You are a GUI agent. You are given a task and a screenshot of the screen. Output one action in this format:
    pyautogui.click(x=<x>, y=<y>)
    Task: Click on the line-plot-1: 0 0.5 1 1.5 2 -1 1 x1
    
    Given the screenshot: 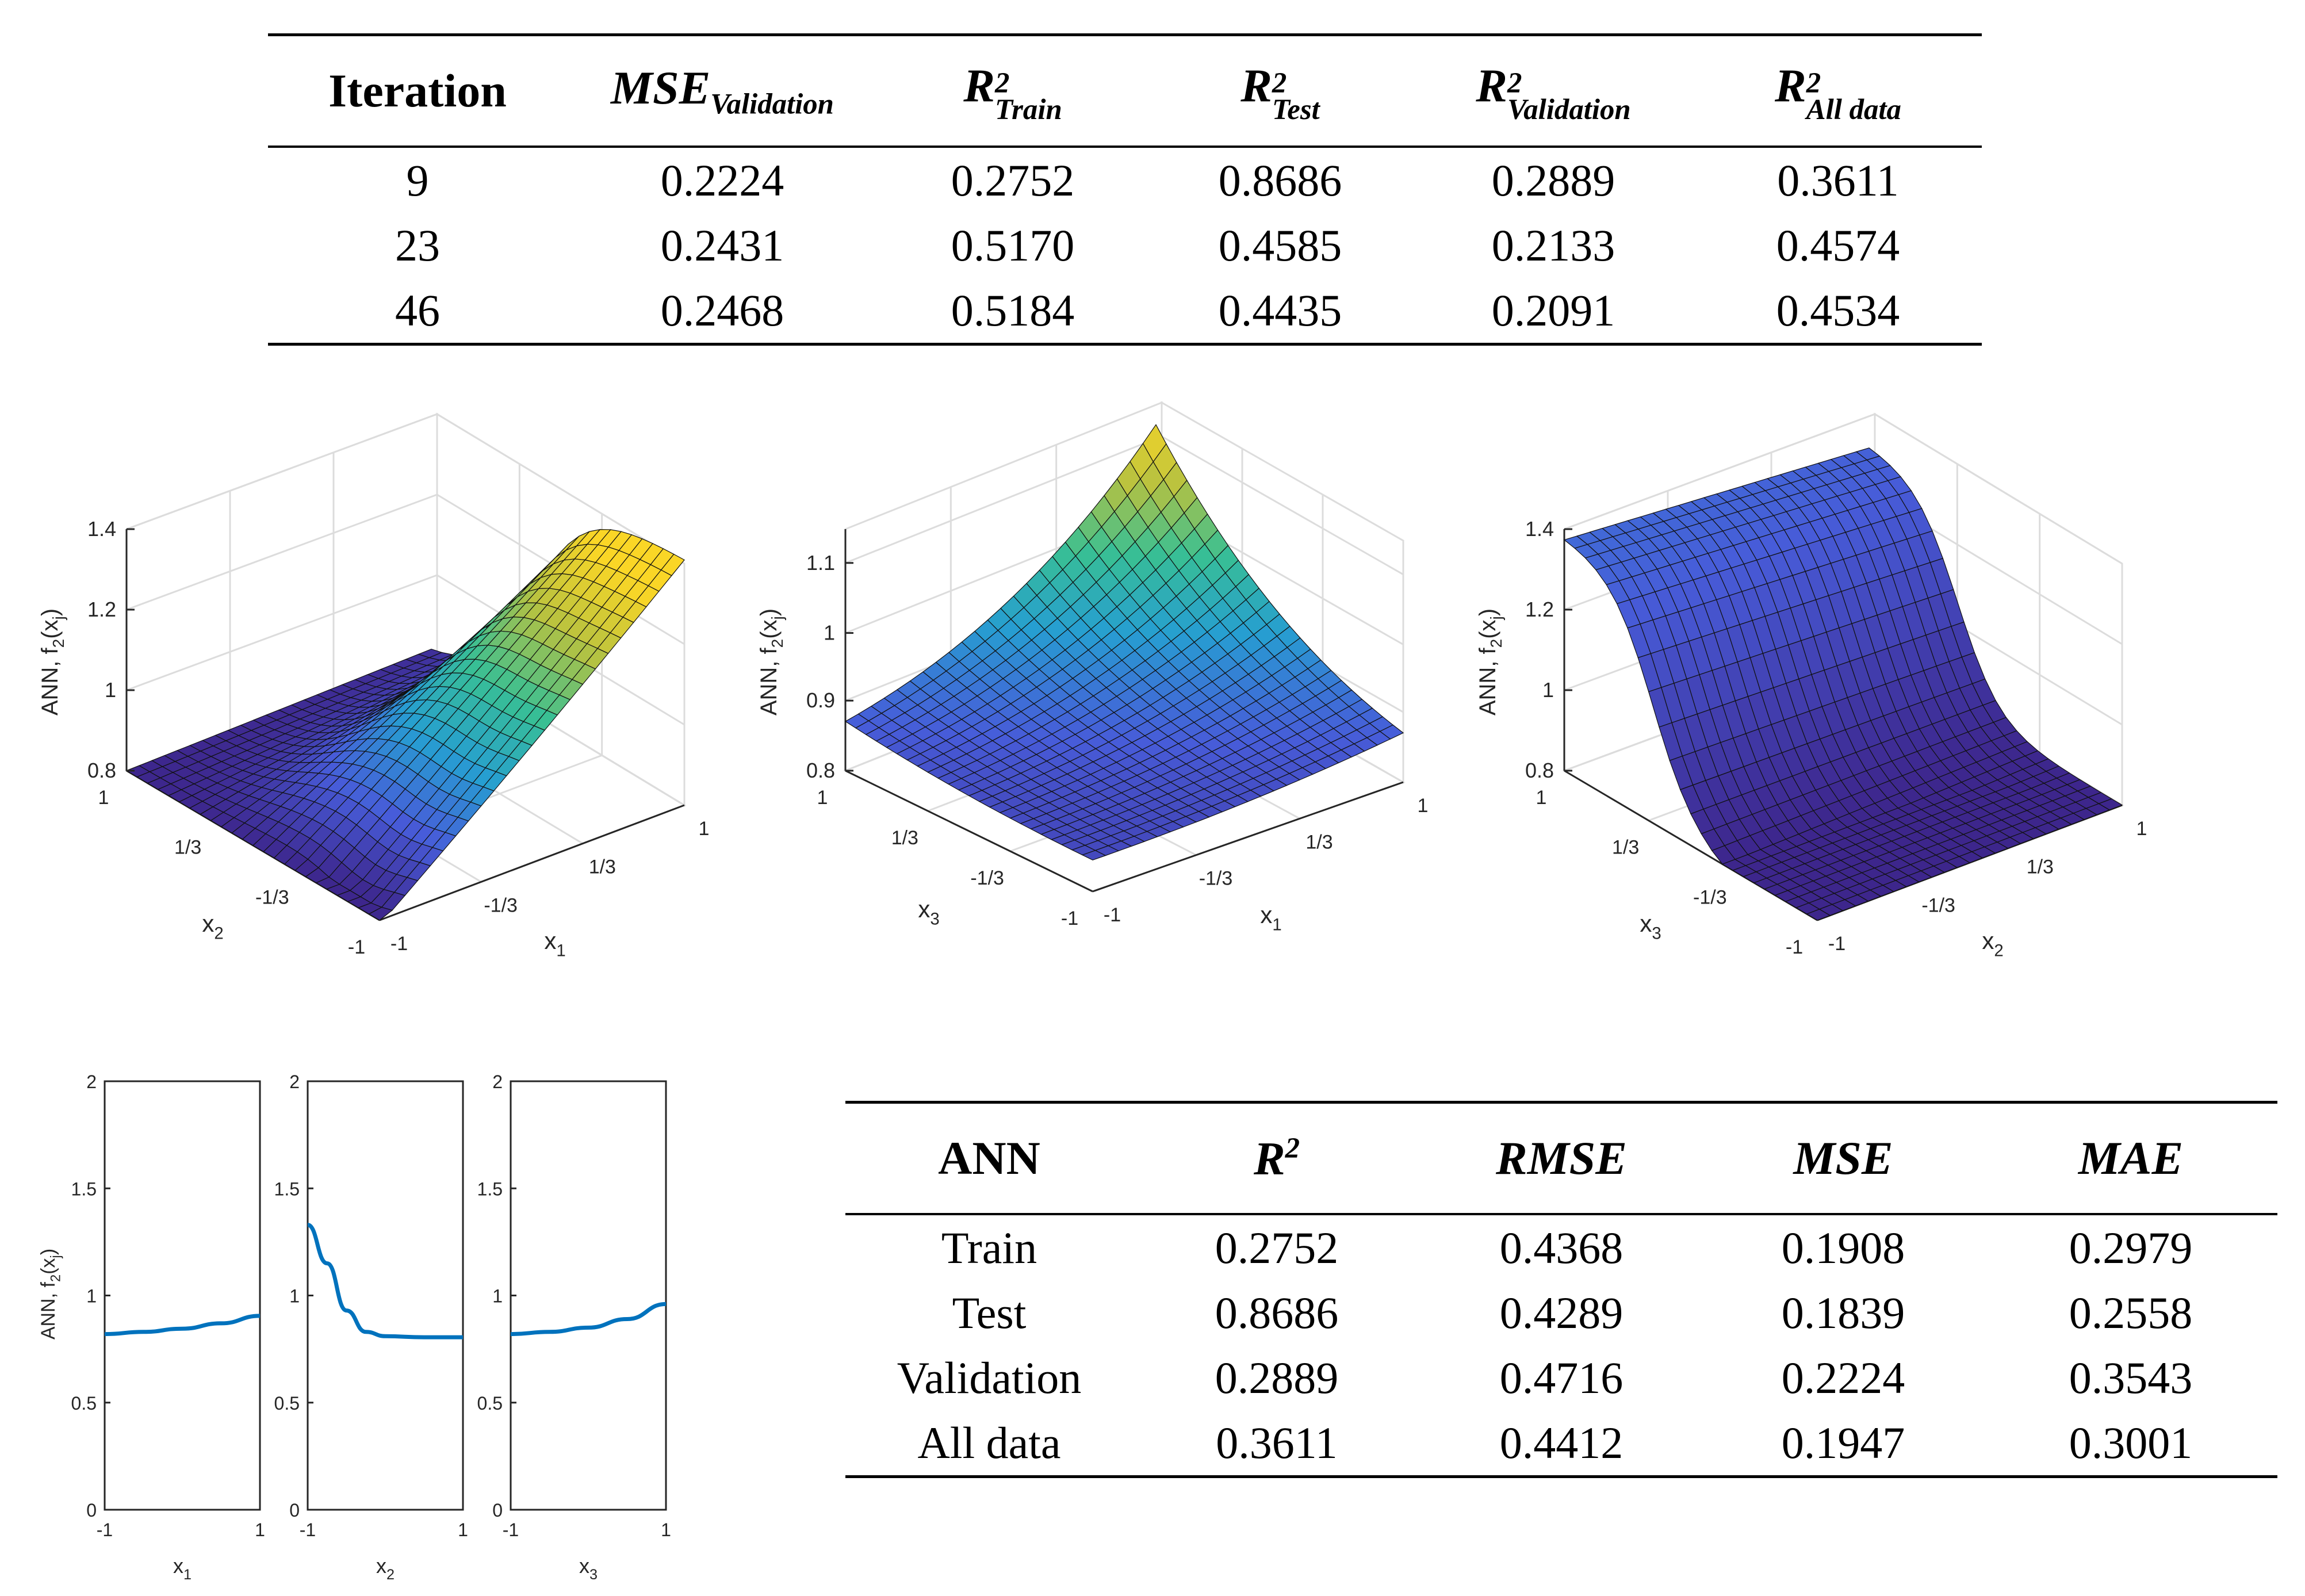 What is the action you would take?
    pyautogui.click(x=168, y=1327)
    